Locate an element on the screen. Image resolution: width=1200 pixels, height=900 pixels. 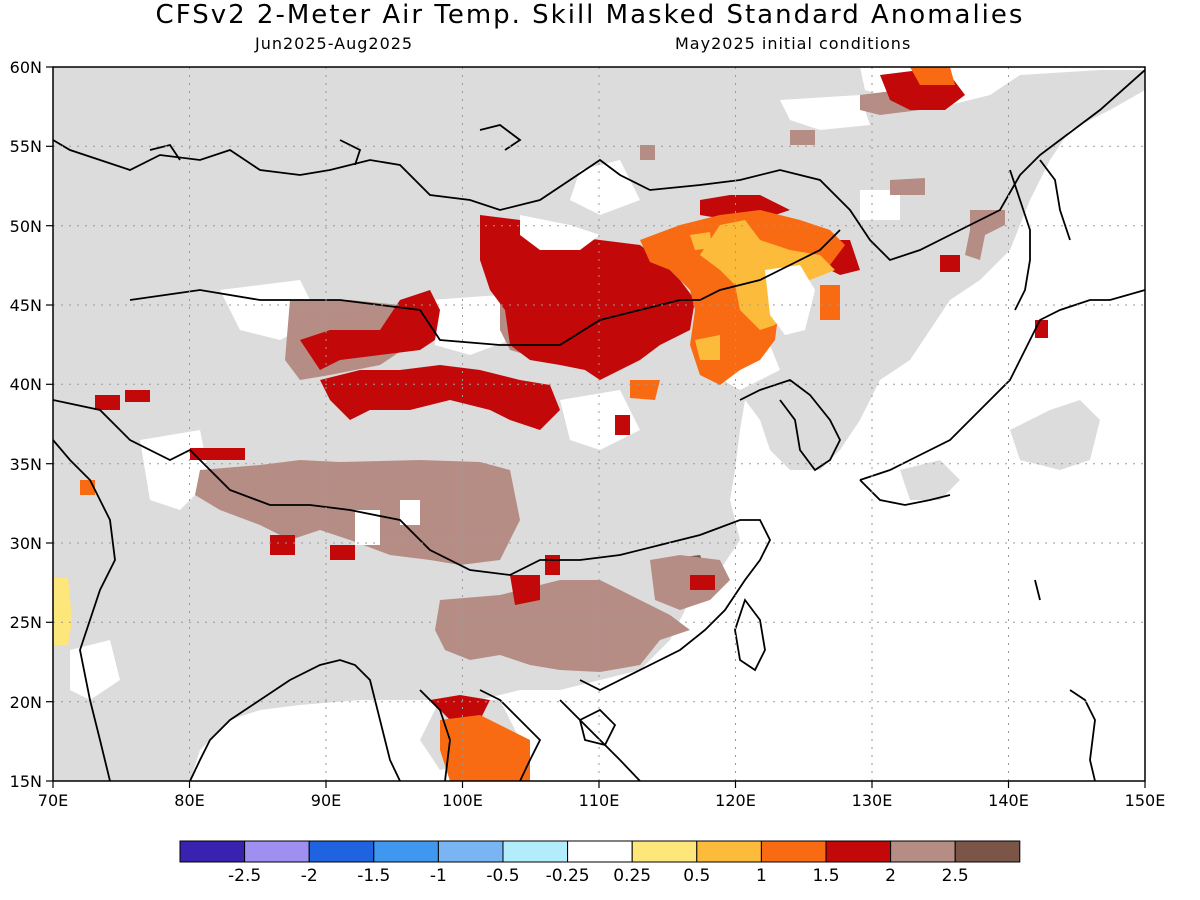
x-tick-label: 140E is located at coordinates (1008, 800).